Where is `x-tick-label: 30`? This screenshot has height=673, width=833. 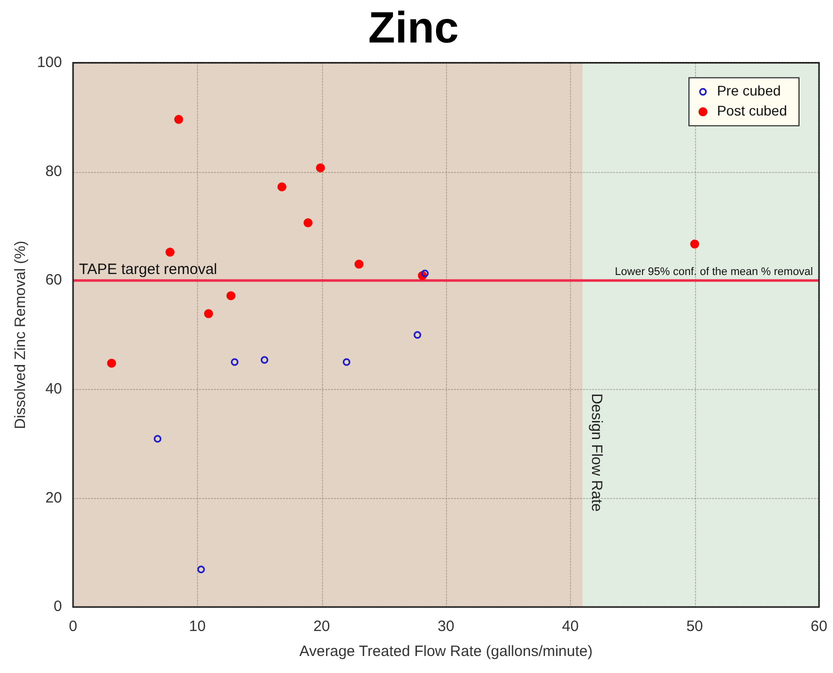
x-tick-label: 30 is located at coordinates (446, 627).